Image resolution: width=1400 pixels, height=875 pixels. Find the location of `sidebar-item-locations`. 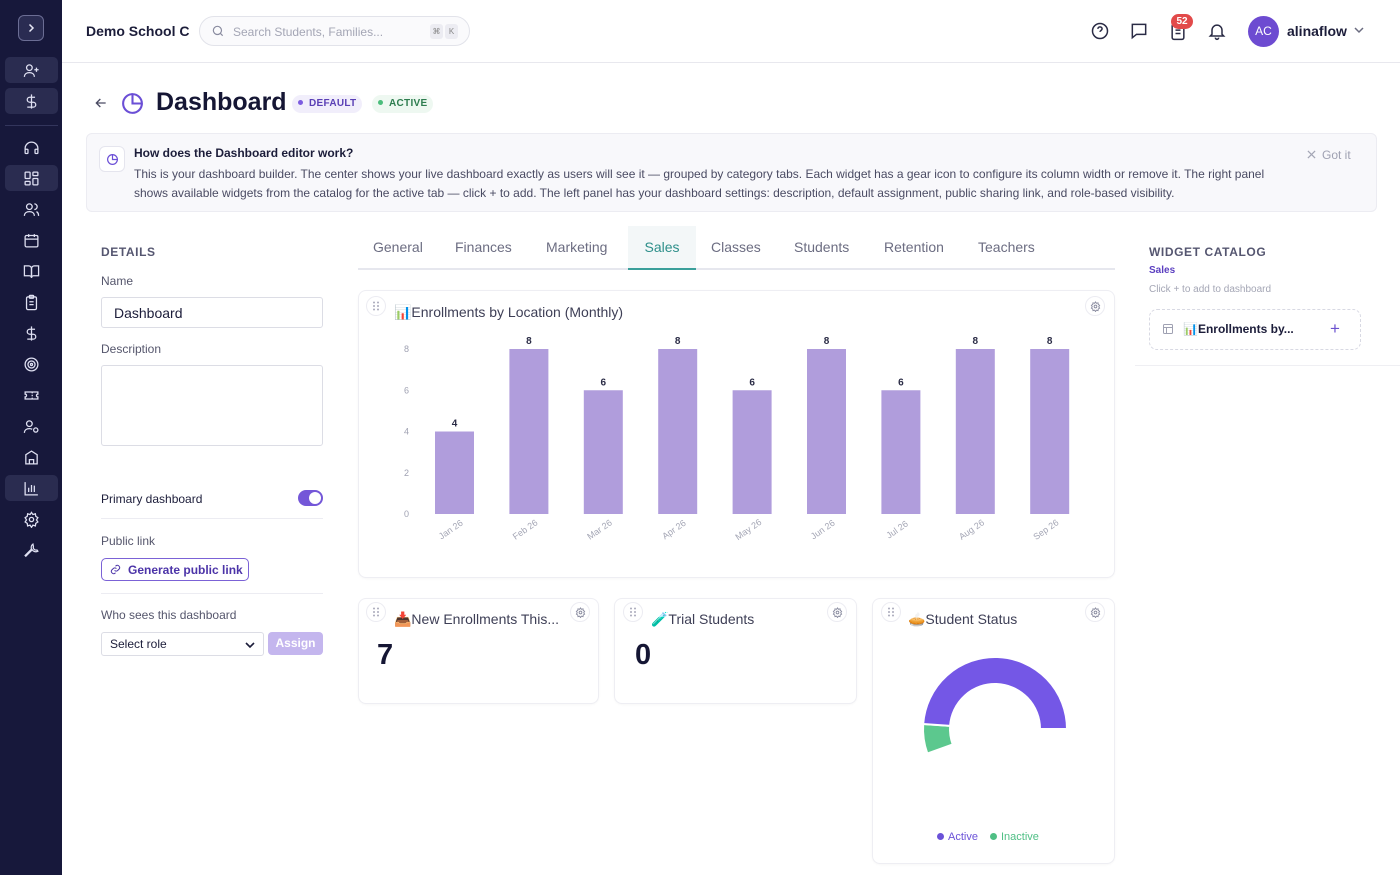

sidebar-item-locations is located at coordinates (31, 457).